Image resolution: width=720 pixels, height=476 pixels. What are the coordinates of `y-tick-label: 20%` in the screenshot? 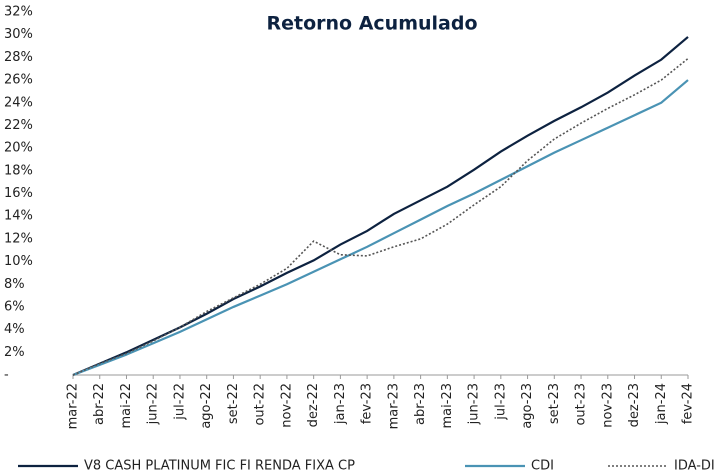 It's located at (18, 148).